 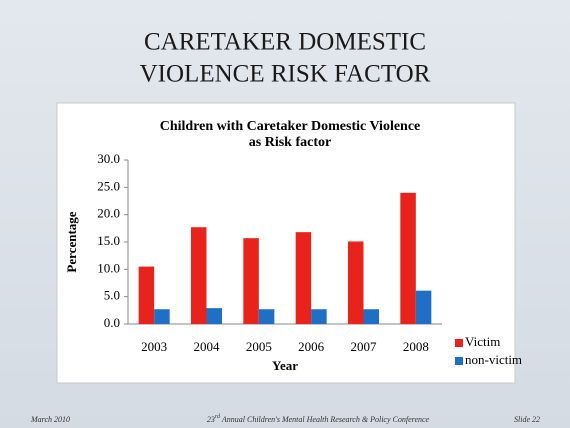 I want to click on y-tick-label: 0.0, so click(x=112, y=322).